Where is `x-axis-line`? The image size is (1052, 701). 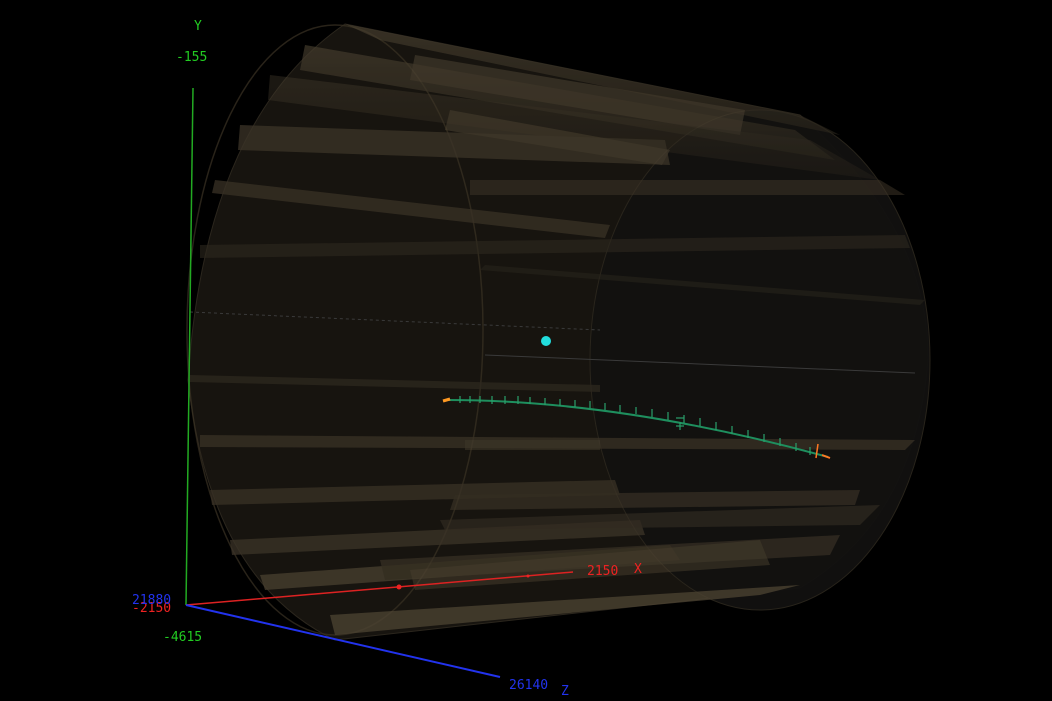
x-axis-line is located at coordinates (379, 588).